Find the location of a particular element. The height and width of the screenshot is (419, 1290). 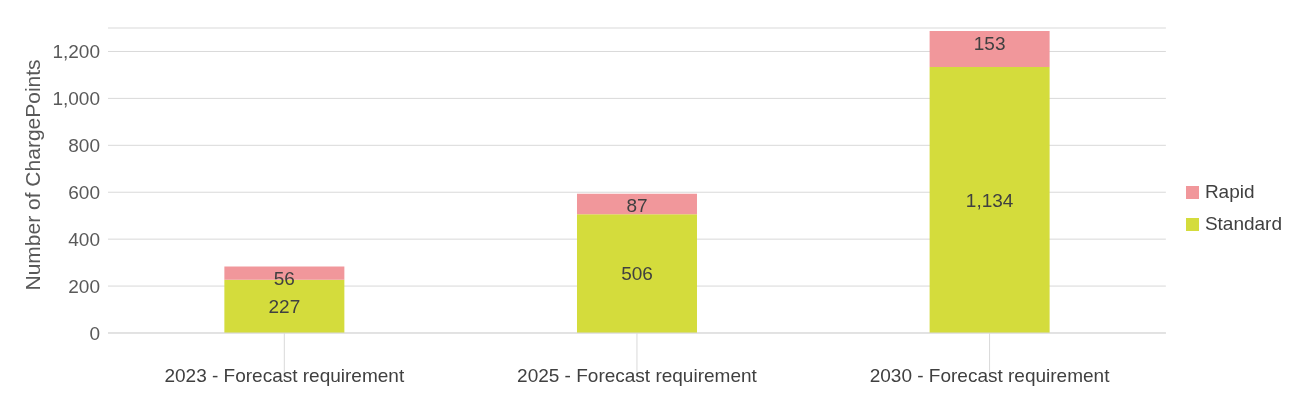

legend-label: Rapid is located at coordinates (1229, 192).